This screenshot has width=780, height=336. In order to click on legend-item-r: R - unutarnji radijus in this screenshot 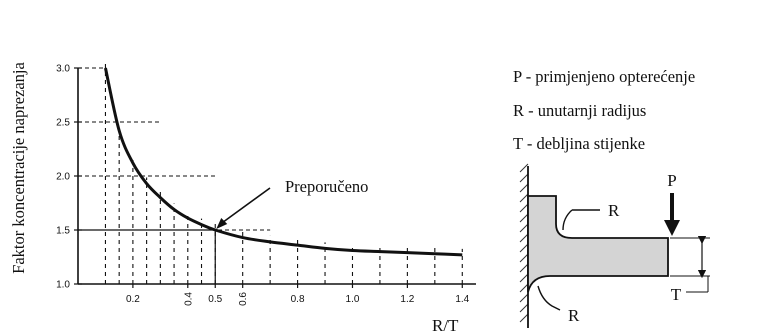, I will do `click(580, 110)`.